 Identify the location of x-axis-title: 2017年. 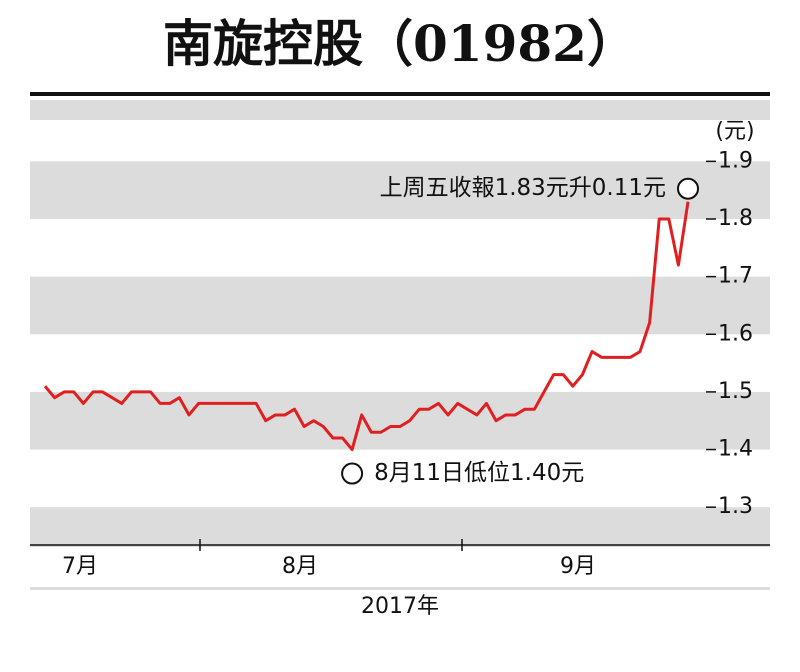
(400, 606).